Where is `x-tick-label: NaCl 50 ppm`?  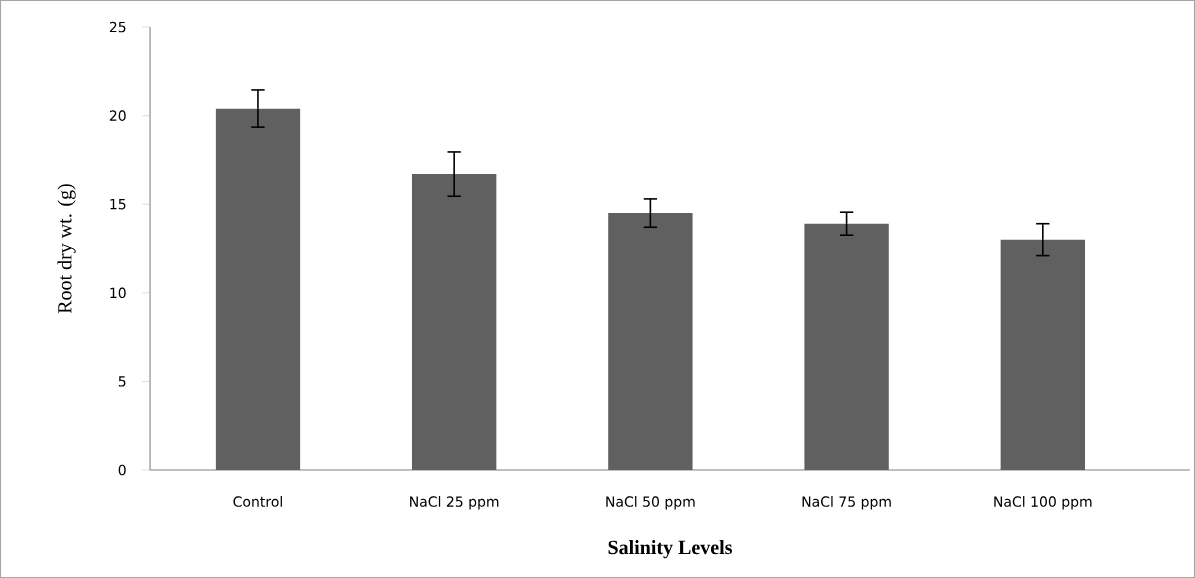
x-tick-label: NaCl 50 ppm is located at coordinates (650, 503).